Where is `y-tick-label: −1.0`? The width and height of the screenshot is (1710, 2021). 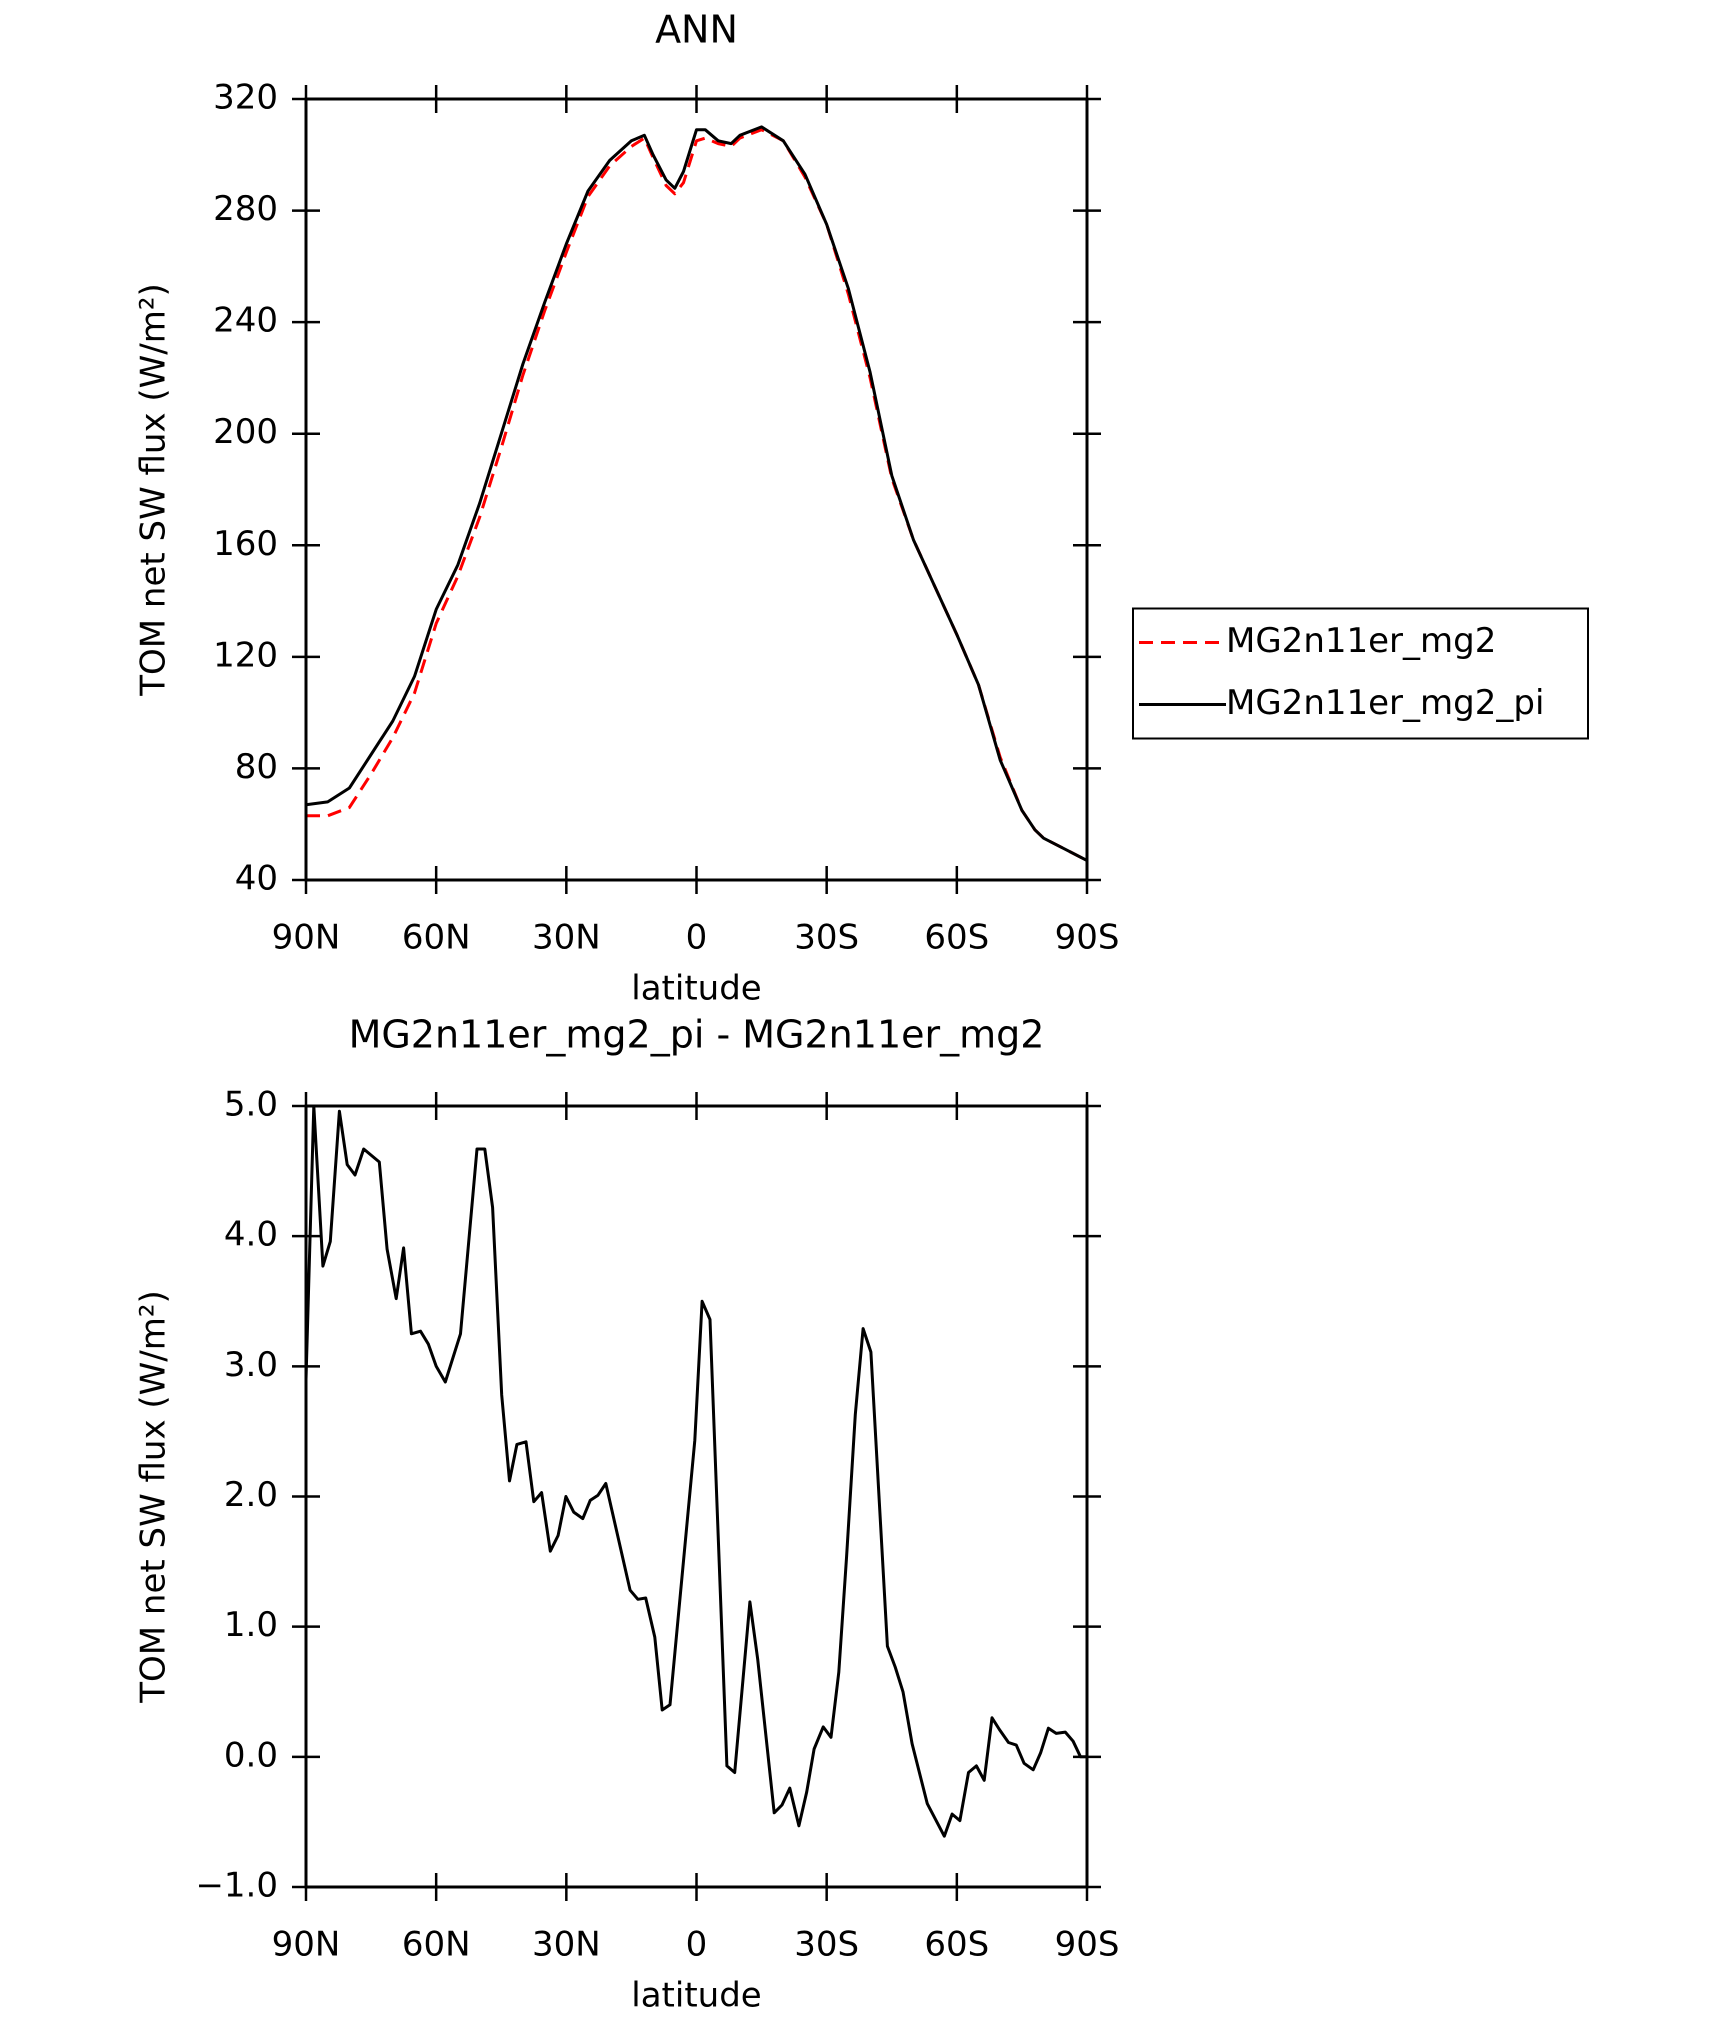
y-tick-label: −1.0 is located at coordinates (236, 1886).